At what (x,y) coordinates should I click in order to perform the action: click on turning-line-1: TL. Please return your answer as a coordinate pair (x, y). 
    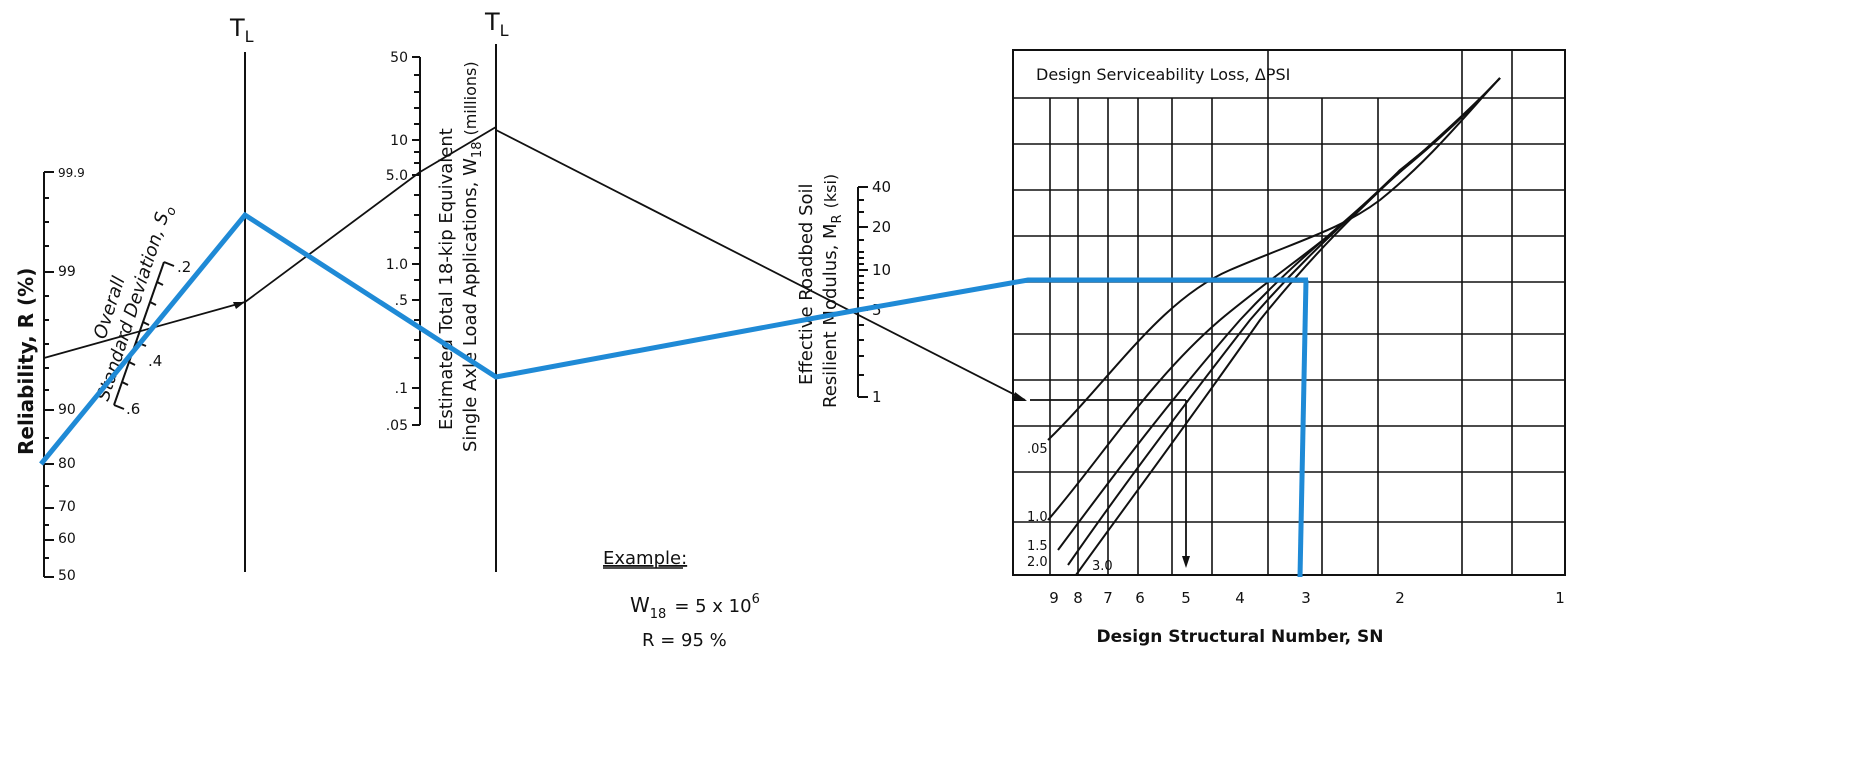
    Looking at the image, I should click on (241, 293).